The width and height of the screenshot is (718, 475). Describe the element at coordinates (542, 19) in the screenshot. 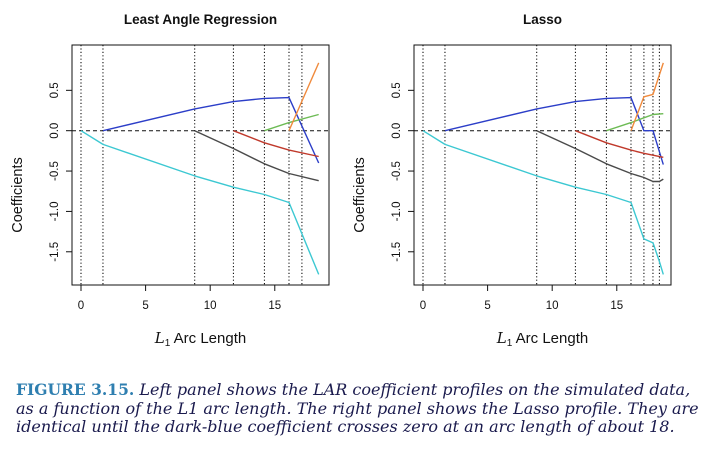

I see `chart-title: Lasso` at that location.